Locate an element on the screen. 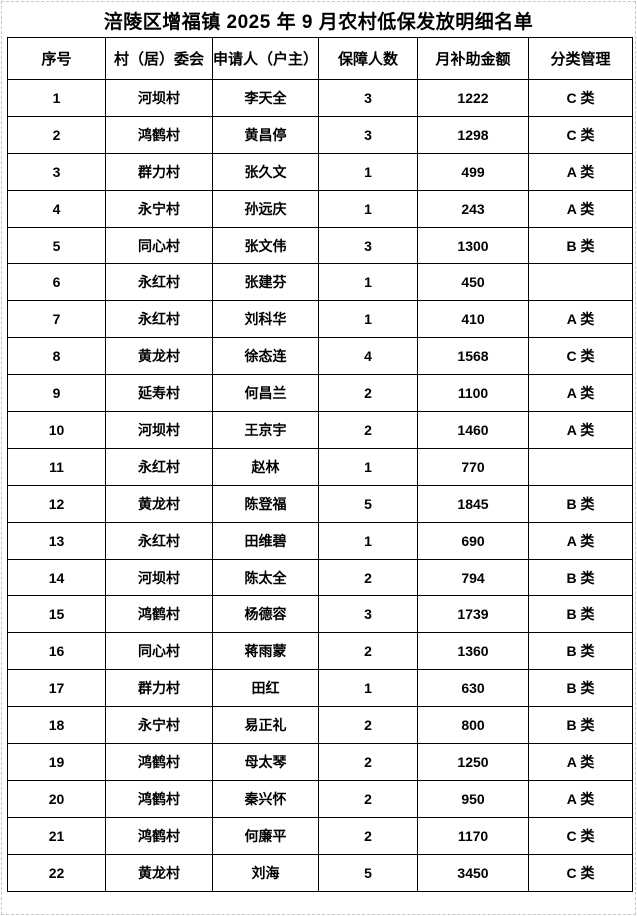  table-header: 序号 村（居）委会 申请人（户主） 保障人数 月补助金额 分类管理 is located at coordinates (320, 58).